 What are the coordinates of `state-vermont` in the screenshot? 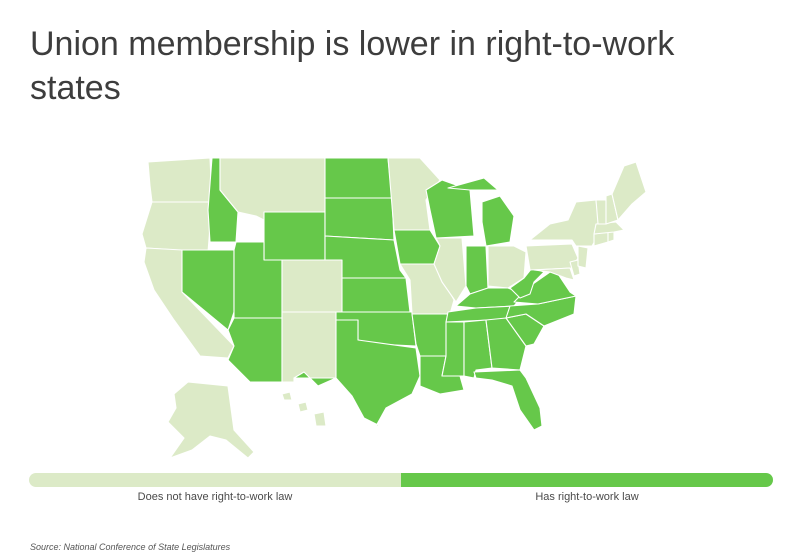 It's located at (601, 212).